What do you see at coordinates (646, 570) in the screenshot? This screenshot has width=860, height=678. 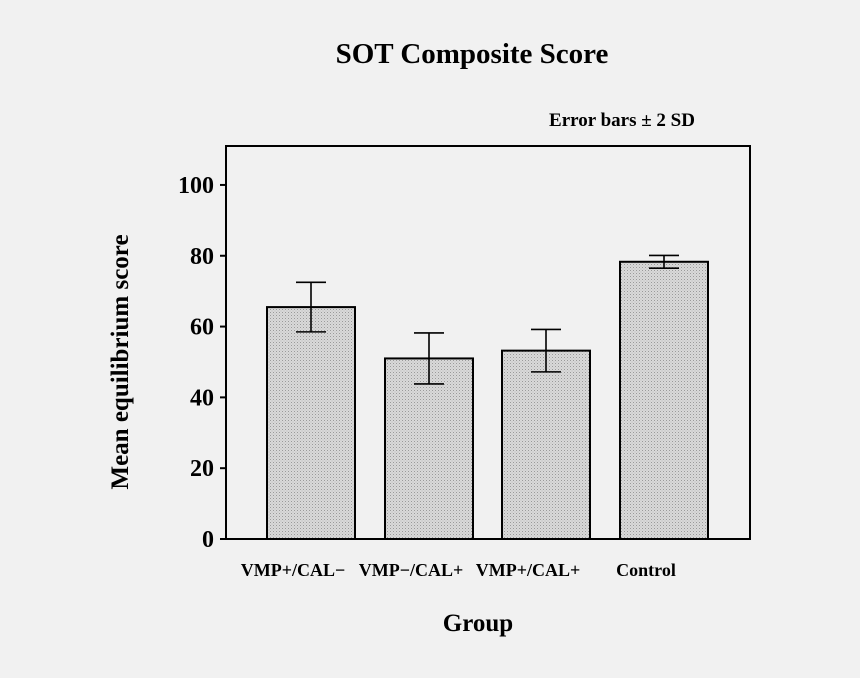 I see `x-tick-label-4: Control` at bounding box center [646, 570].